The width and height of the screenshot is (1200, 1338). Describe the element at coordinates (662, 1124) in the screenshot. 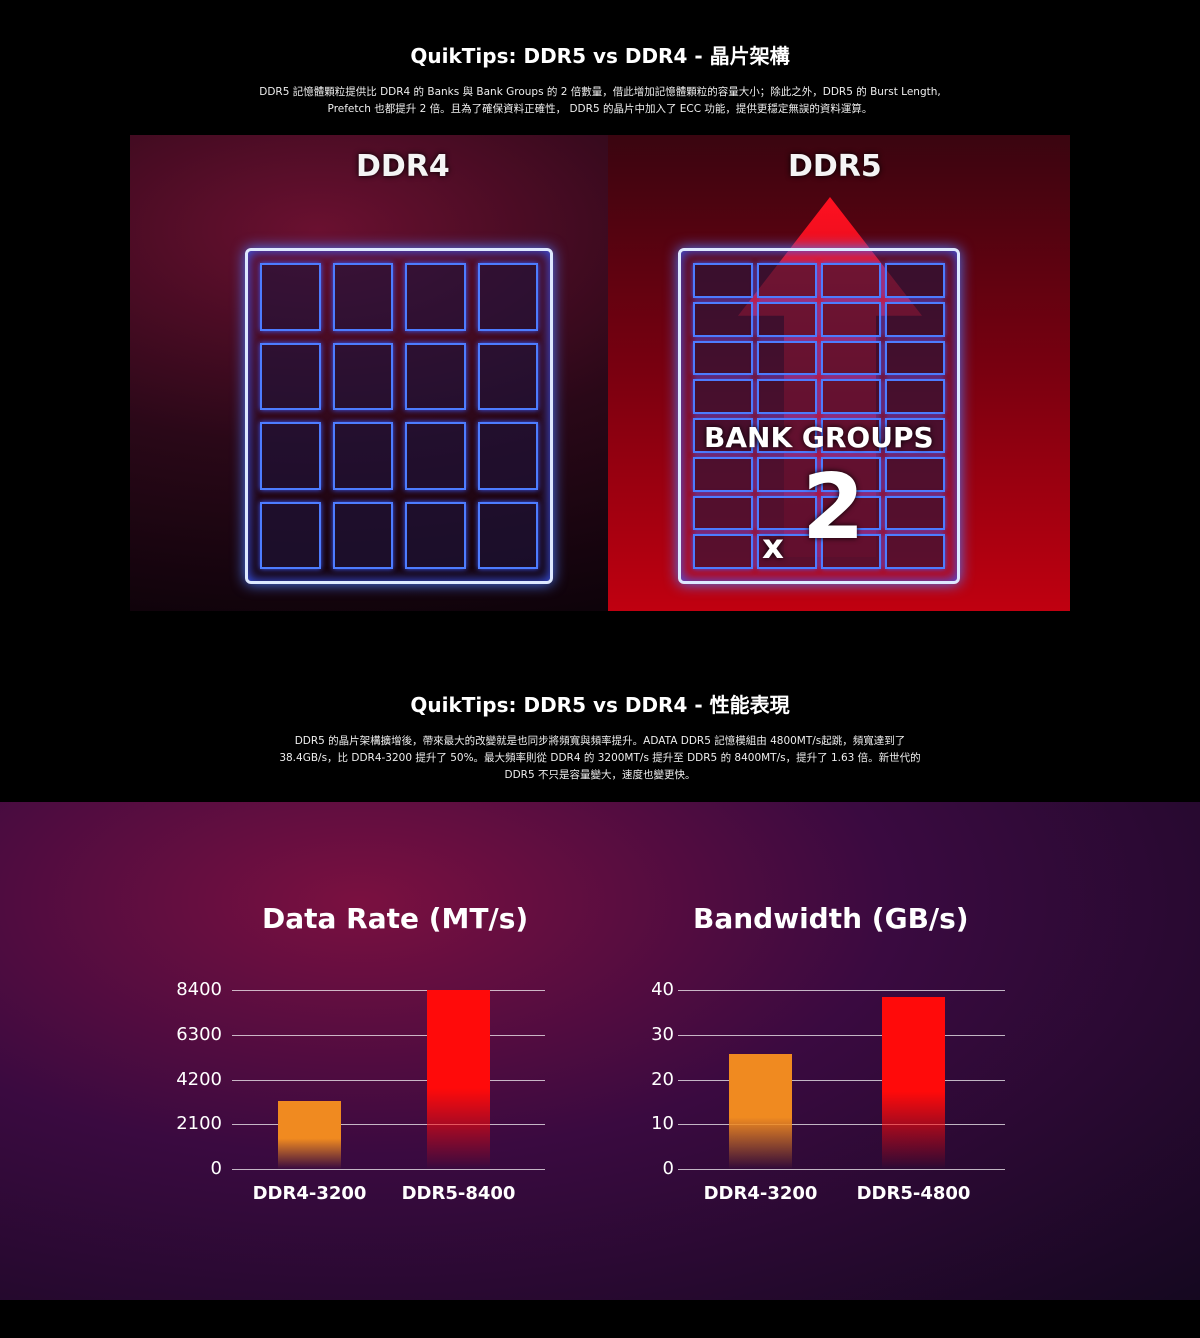

I see `y-tick-label: 10` at that location.